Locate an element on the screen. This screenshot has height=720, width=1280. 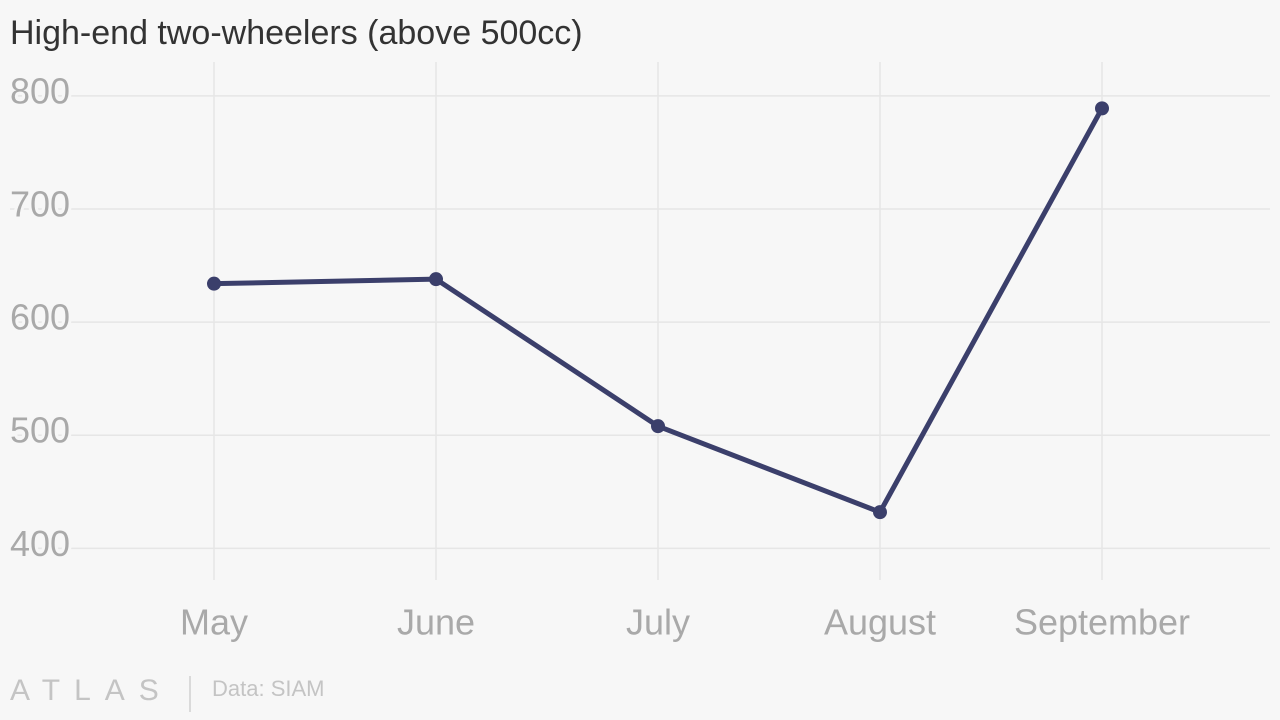
y-tick-label: 500 is located at coordinates (40, 430).